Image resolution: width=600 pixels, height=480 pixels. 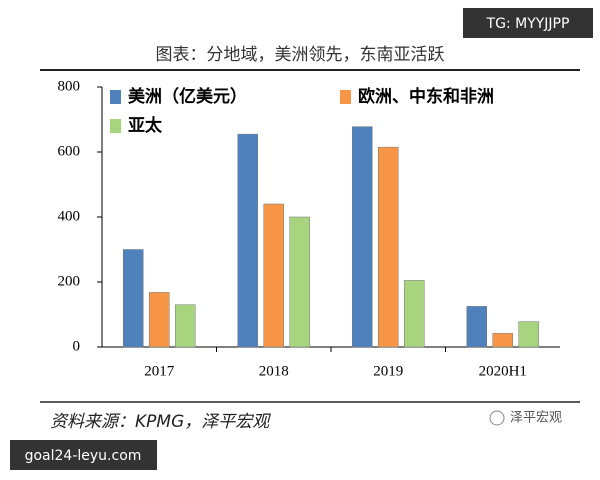 I want to click on y-tick-label: 0, so click(x=77, y=346).